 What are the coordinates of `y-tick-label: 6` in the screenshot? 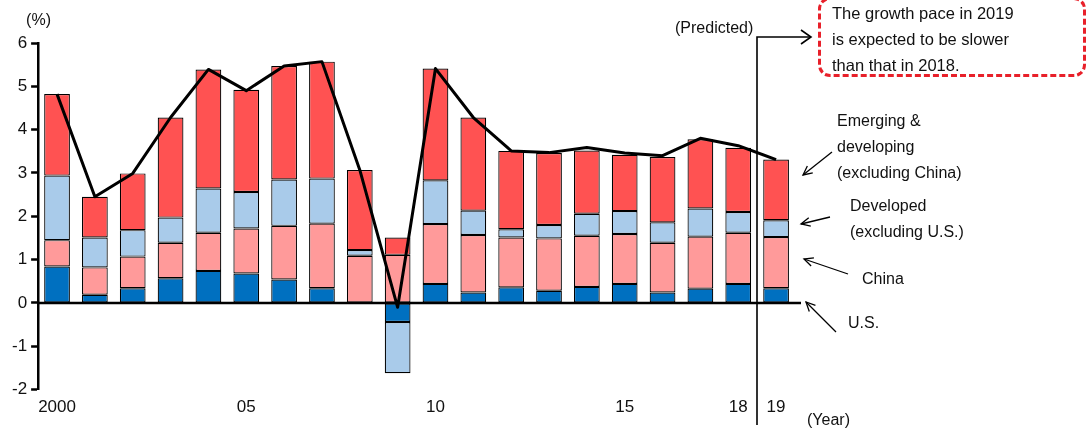 It's located at (22, 42).